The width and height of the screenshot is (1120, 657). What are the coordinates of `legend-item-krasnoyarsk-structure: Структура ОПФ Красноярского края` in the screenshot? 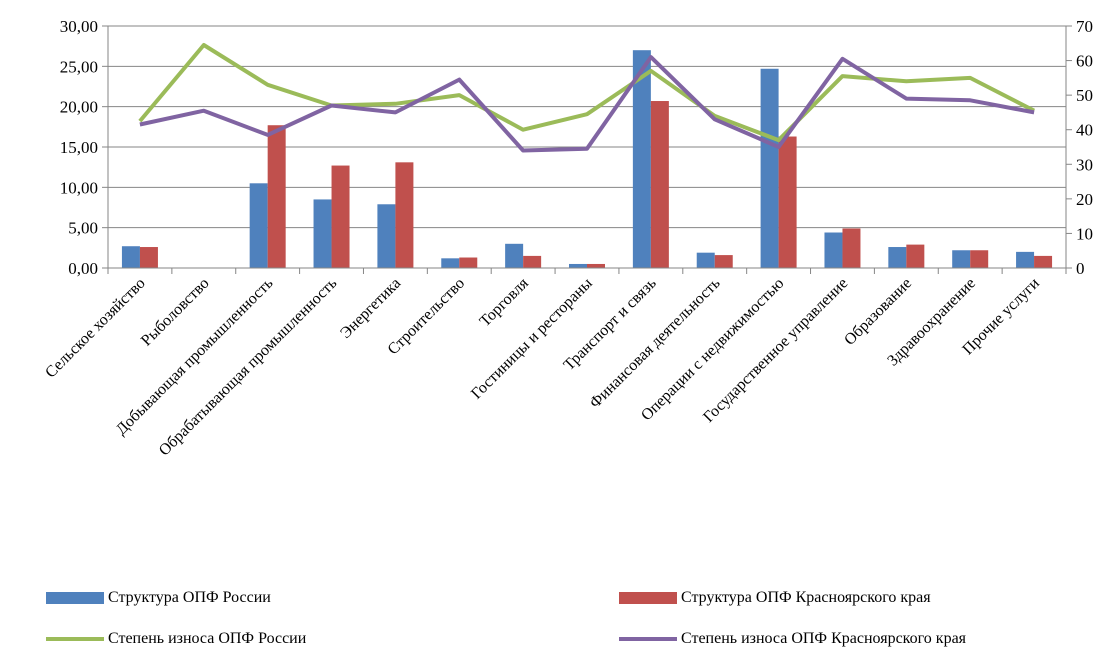 It's located at (775, 598).